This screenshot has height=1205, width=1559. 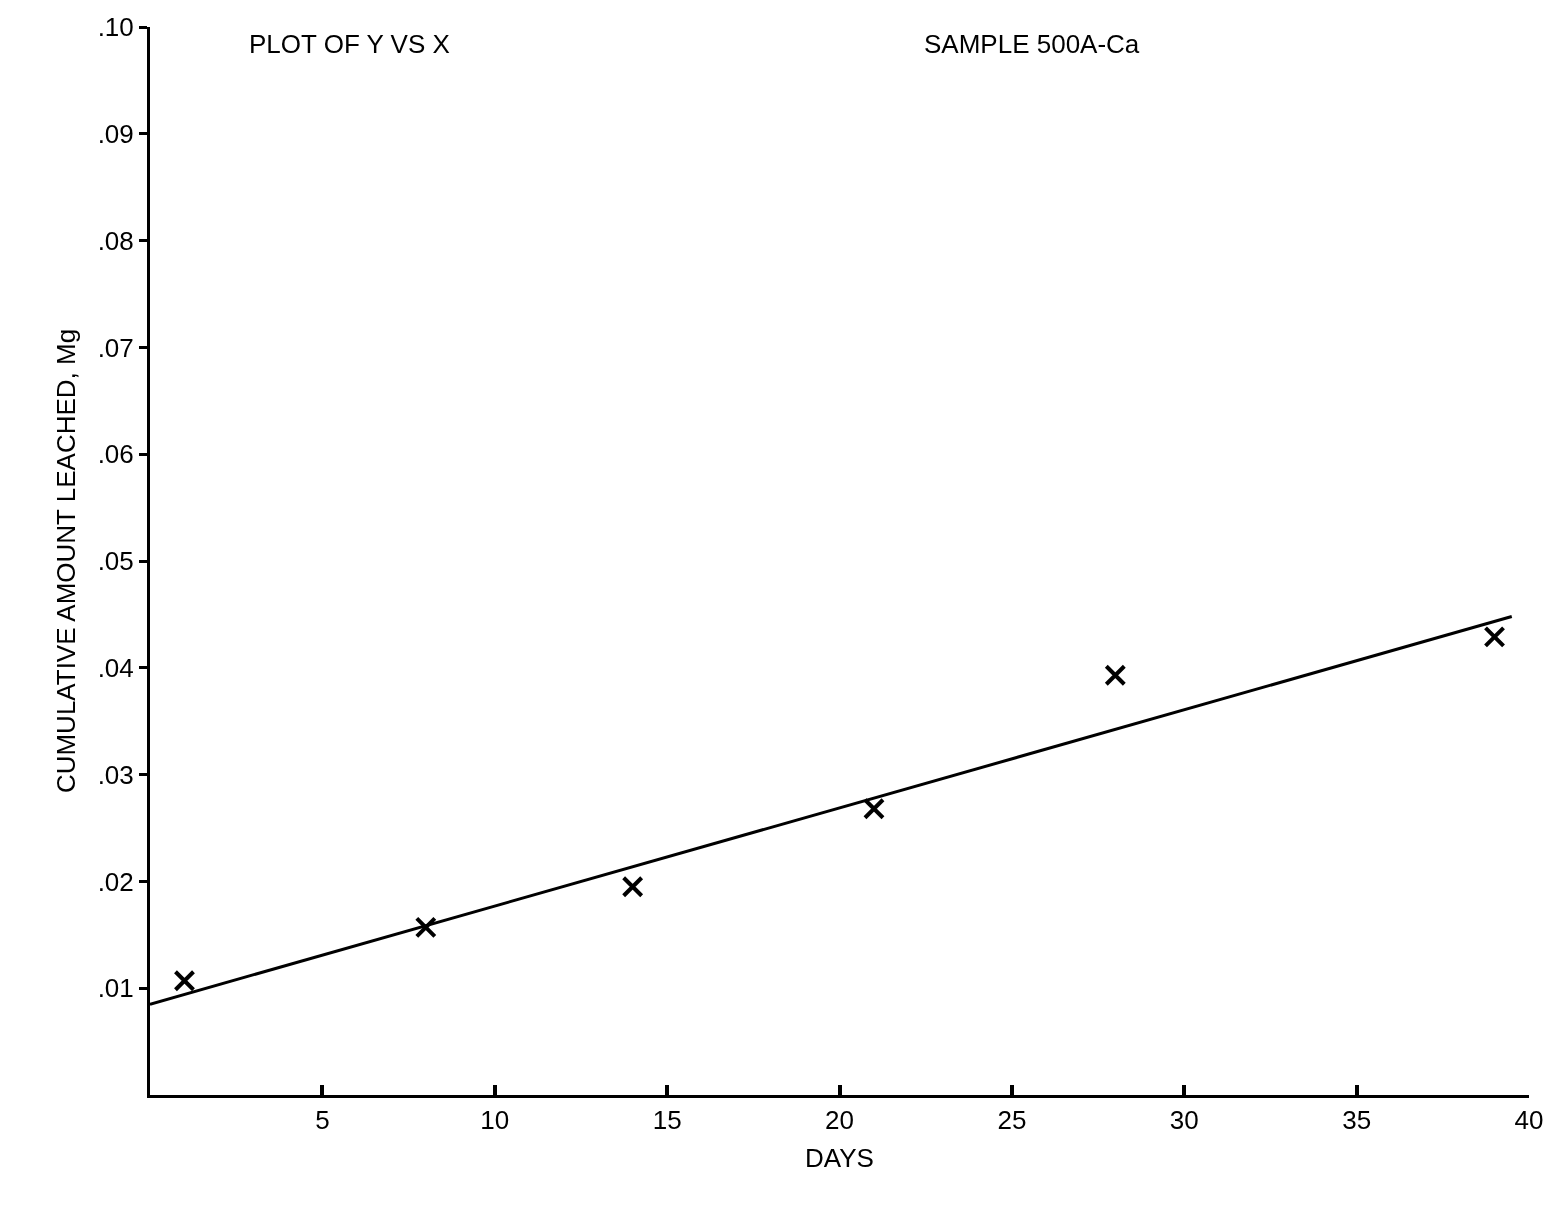 What do you see at coordinates (1032, 44) in the screenshot?
I see `annotation: SAMPLE 500A-Ca` at bounding box center [1032, 44].